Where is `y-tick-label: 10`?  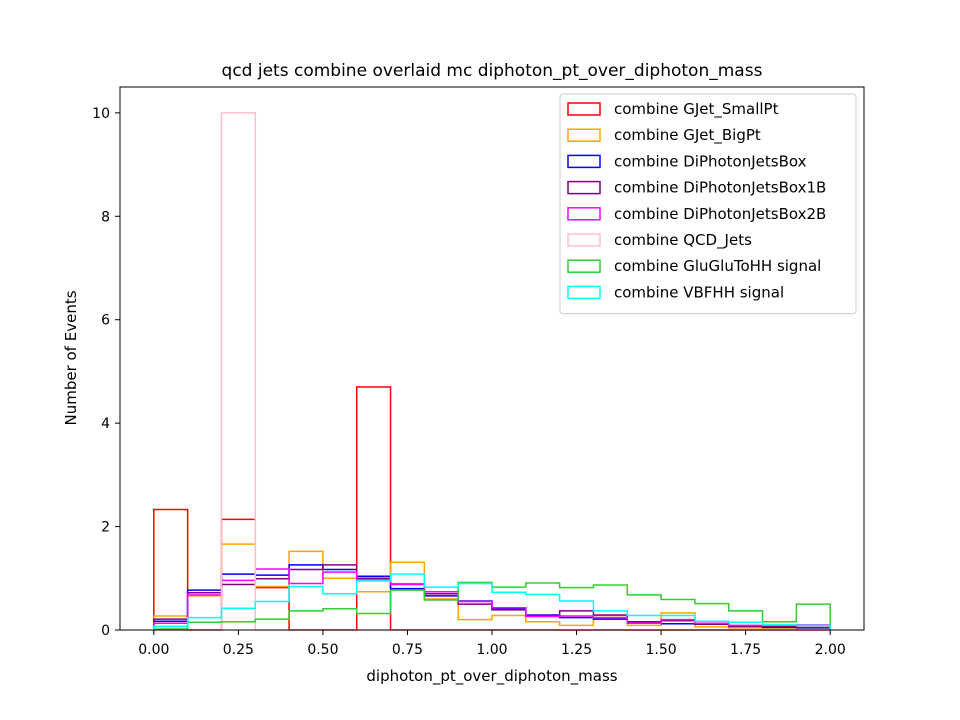 y-tick-label: 10 is located at coordinates (101, 114).